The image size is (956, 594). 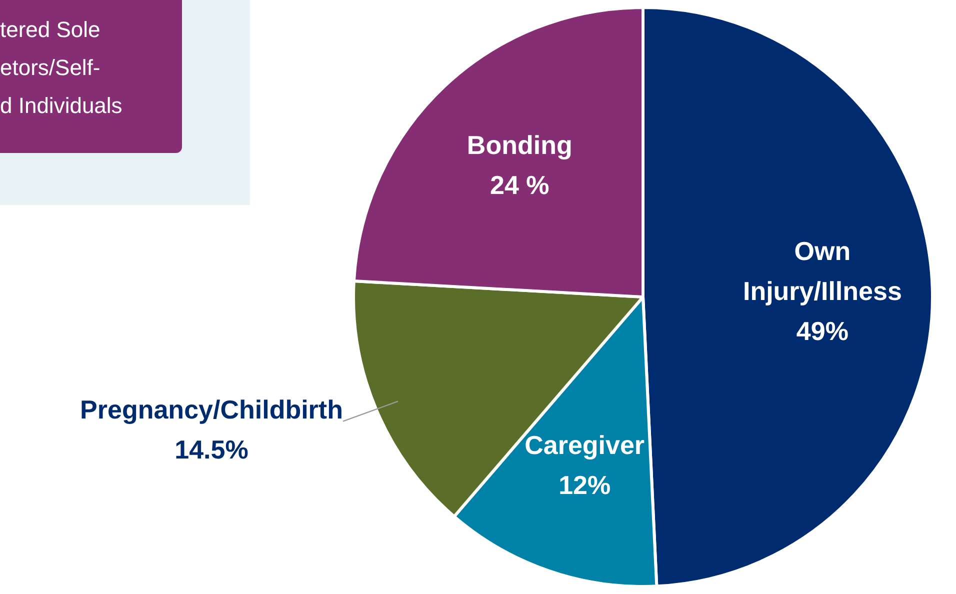 I want to click on data-label: 24 %, so click(x=520, y=185).